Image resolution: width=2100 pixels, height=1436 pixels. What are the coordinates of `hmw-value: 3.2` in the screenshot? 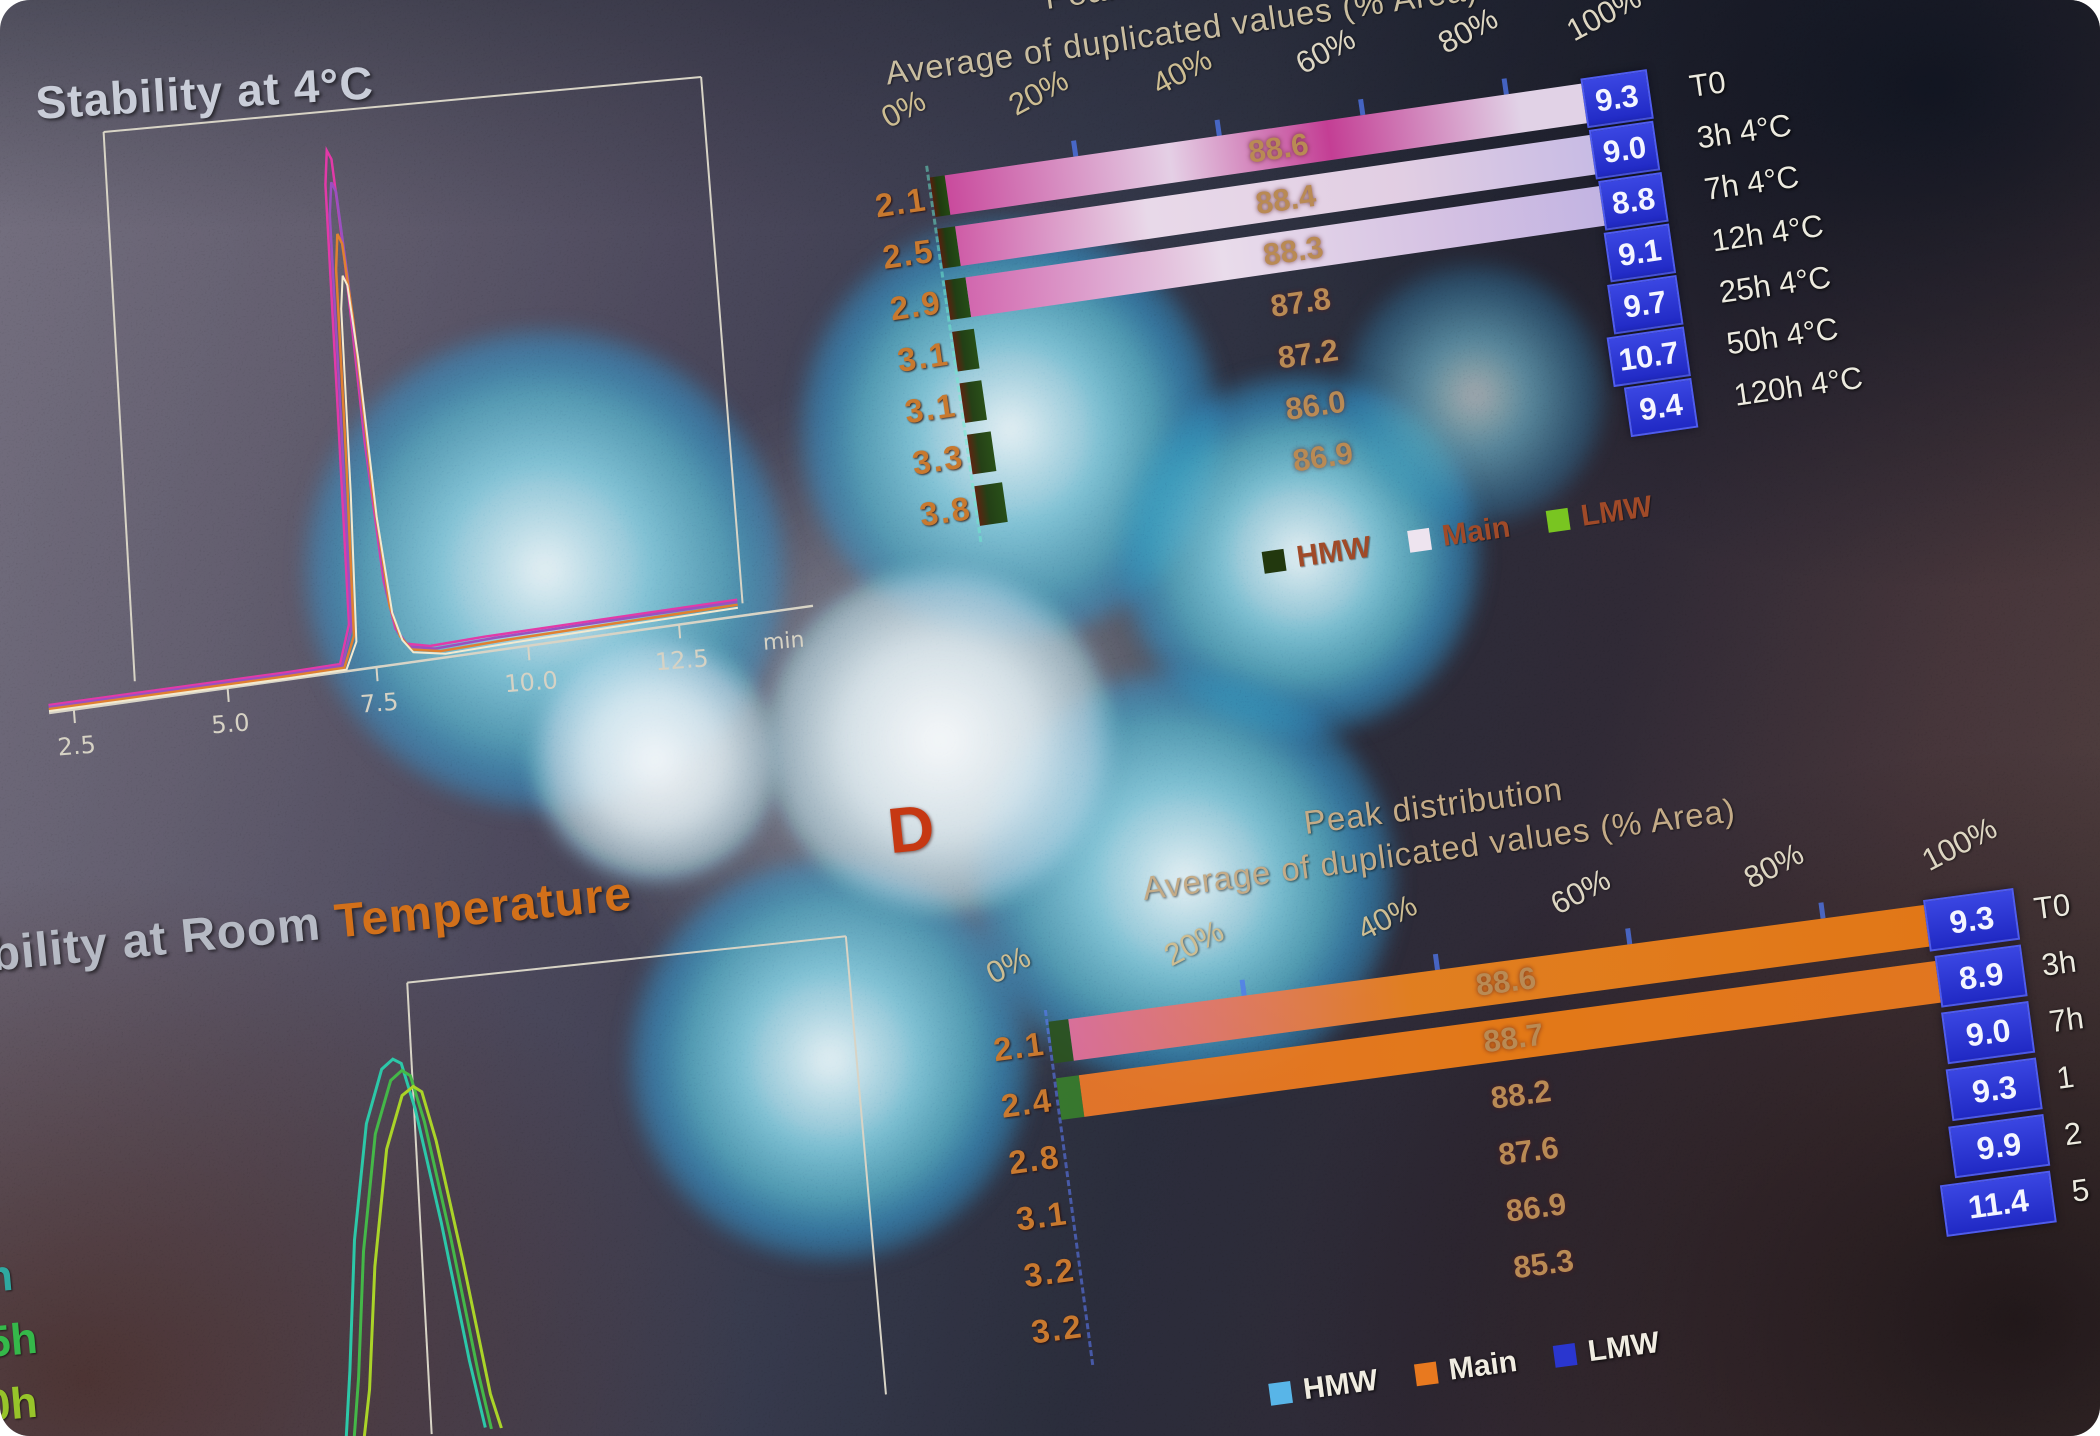 It's located at (1049, 1272).